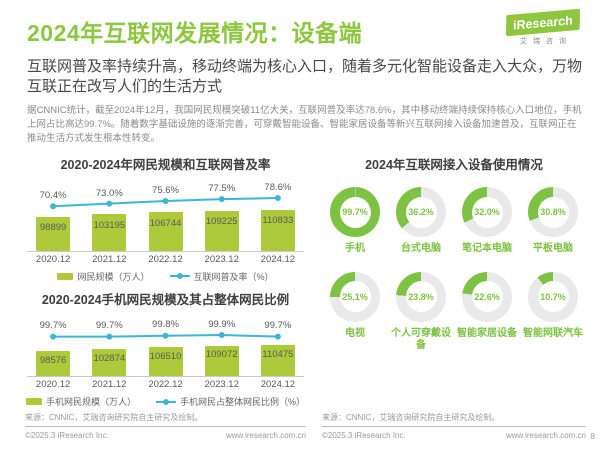  I want to click on bar-value-label: 98576, so click(53, 360).